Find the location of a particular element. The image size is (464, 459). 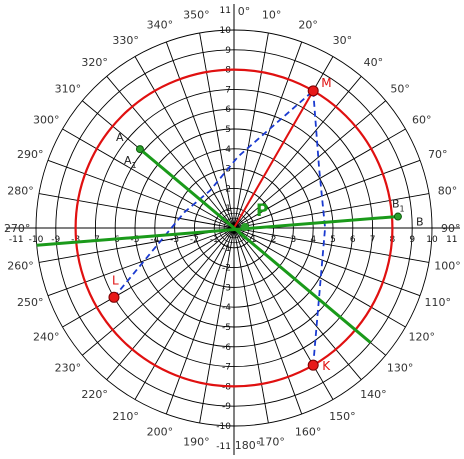

x-tick-label: 6 is located at coordinates (353, 240).